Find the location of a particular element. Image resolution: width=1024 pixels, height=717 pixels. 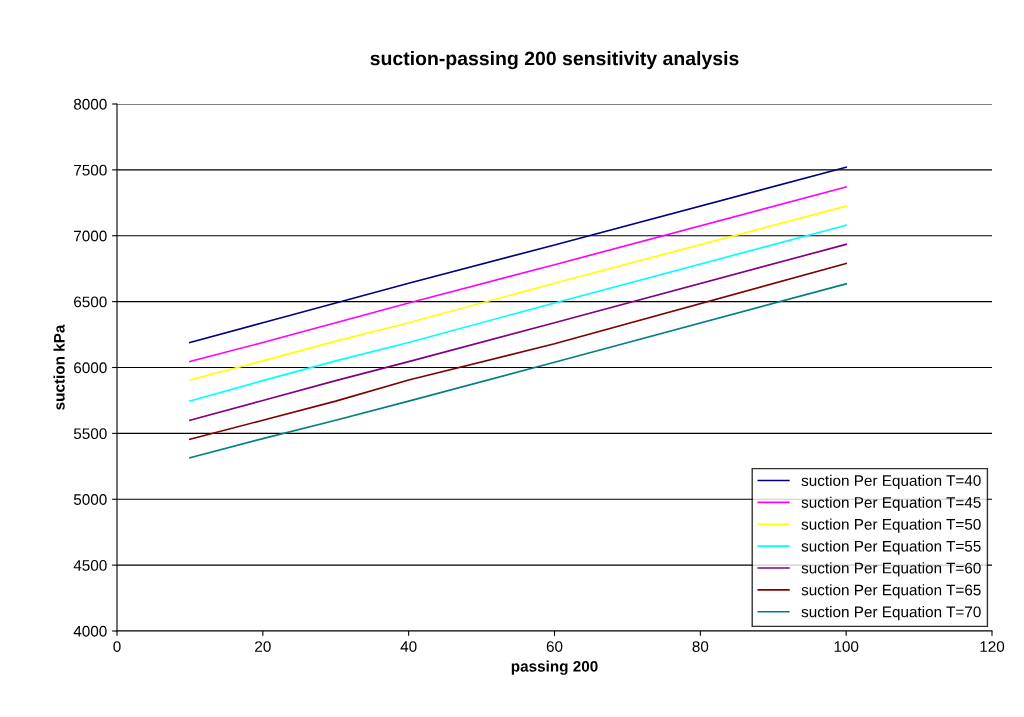

y-tick-label: 4500 is located at coordinates (90, 565).